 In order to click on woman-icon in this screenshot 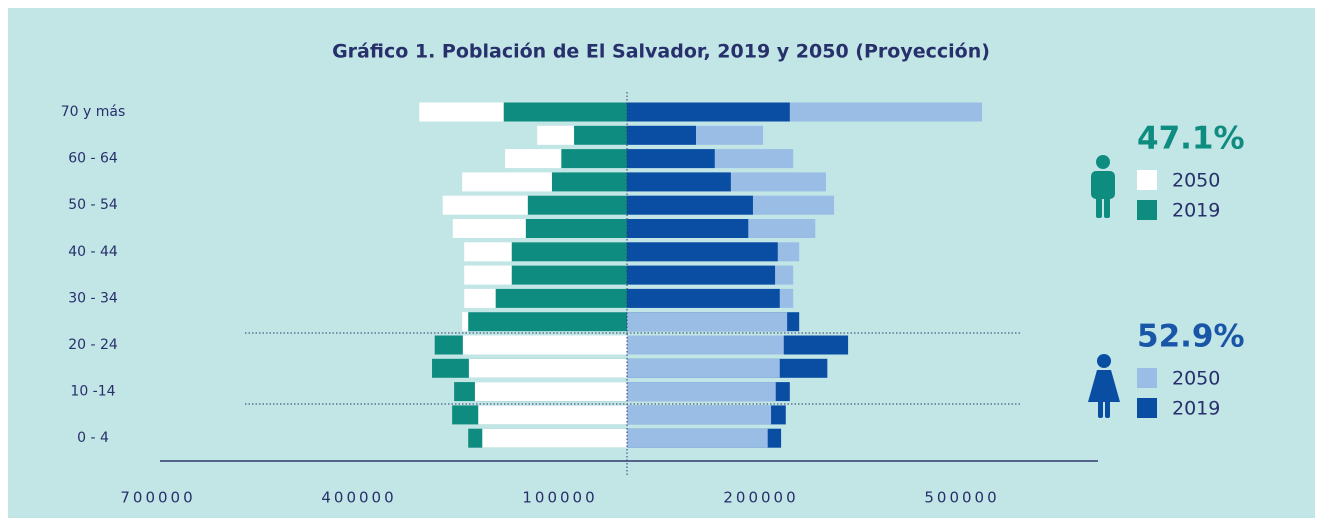, I will do `click(1104, 386)`.